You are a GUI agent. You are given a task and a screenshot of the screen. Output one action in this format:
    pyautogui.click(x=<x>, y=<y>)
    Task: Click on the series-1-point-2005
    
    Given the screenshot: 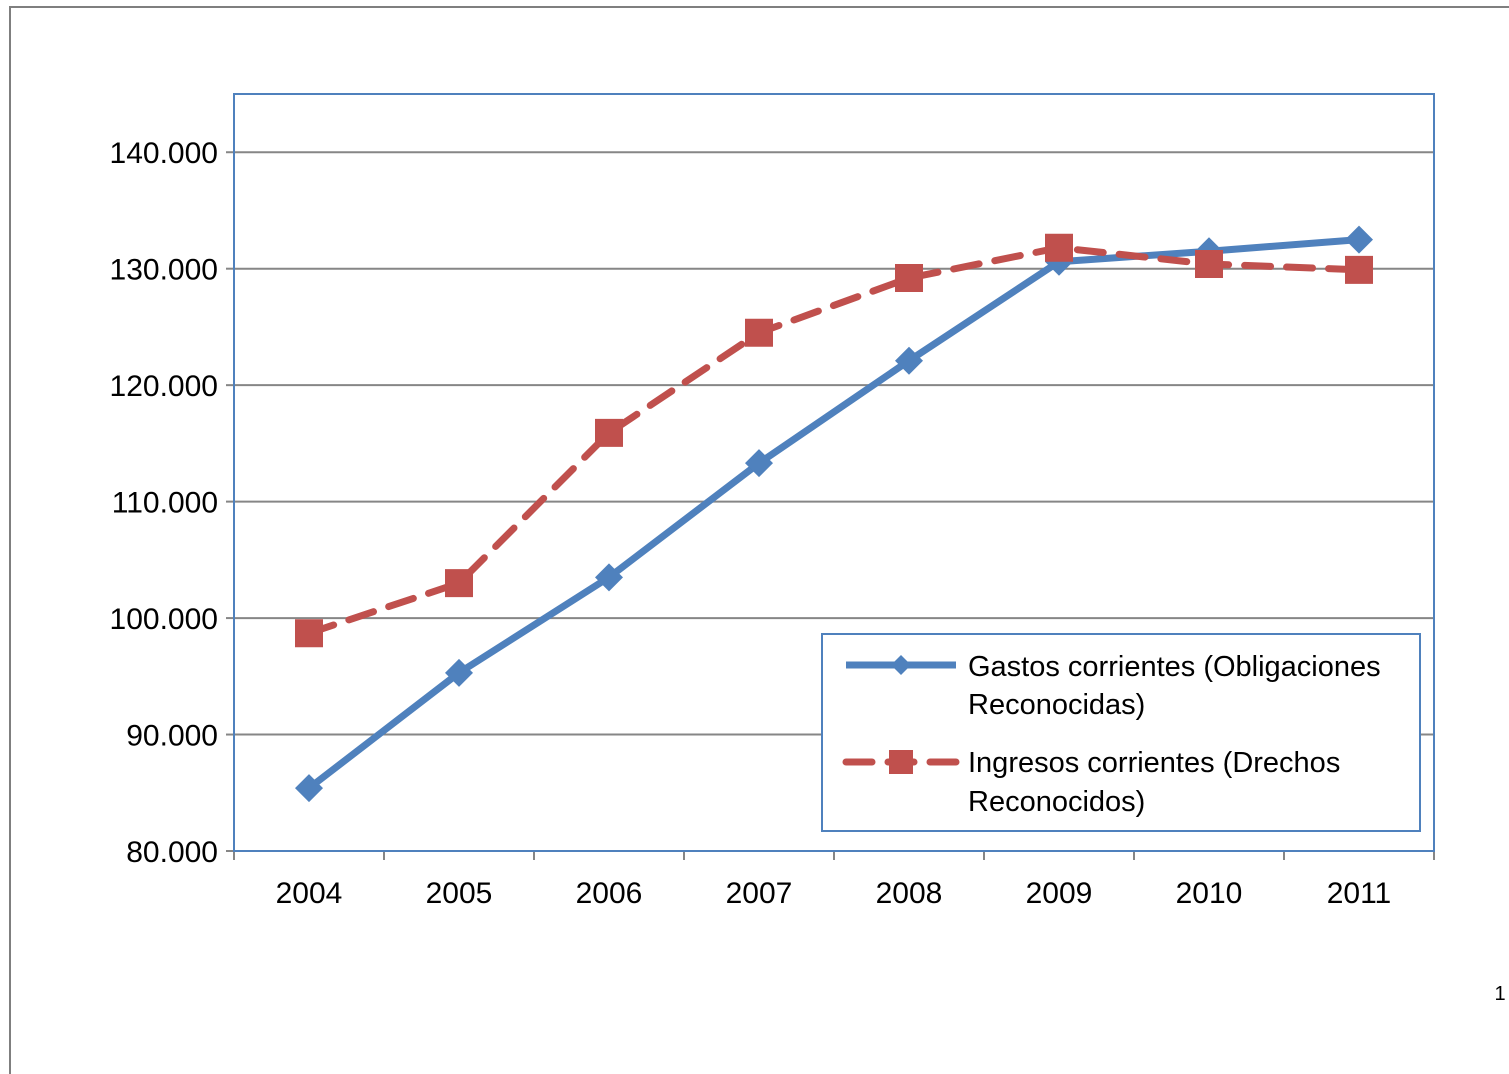 What is the action you would take?
    pyautogui.click(x=459, y=672)
    